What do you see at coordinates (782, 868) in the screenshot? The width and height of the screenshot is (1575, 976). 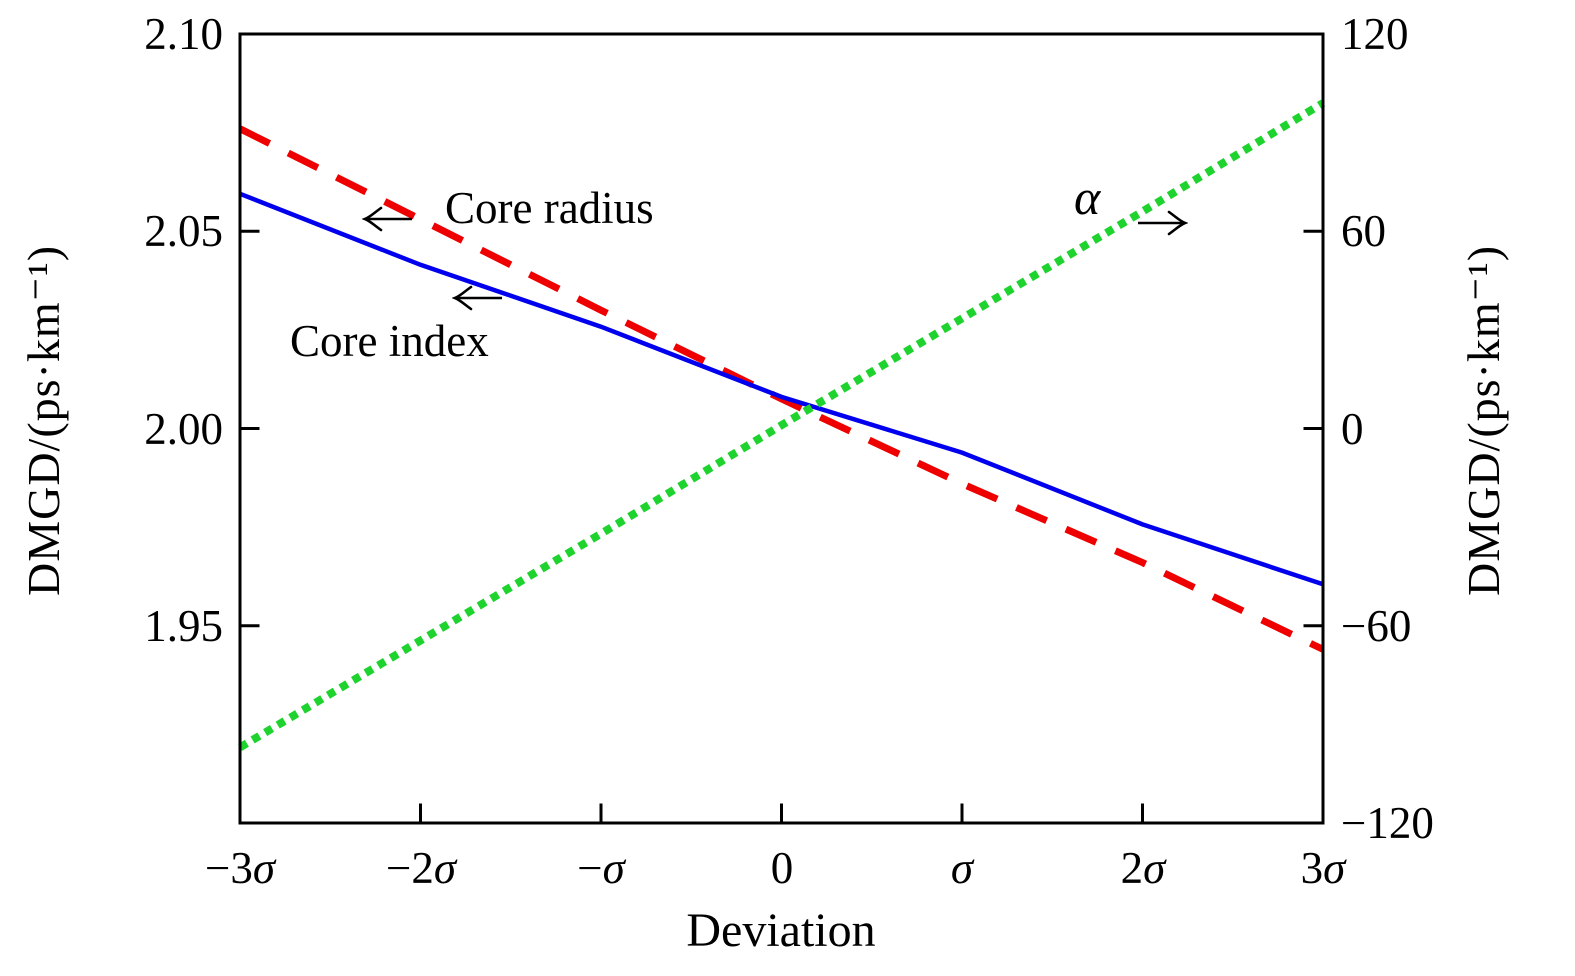 I see `x-tick-label: 0` at bounding box center [782, 868].